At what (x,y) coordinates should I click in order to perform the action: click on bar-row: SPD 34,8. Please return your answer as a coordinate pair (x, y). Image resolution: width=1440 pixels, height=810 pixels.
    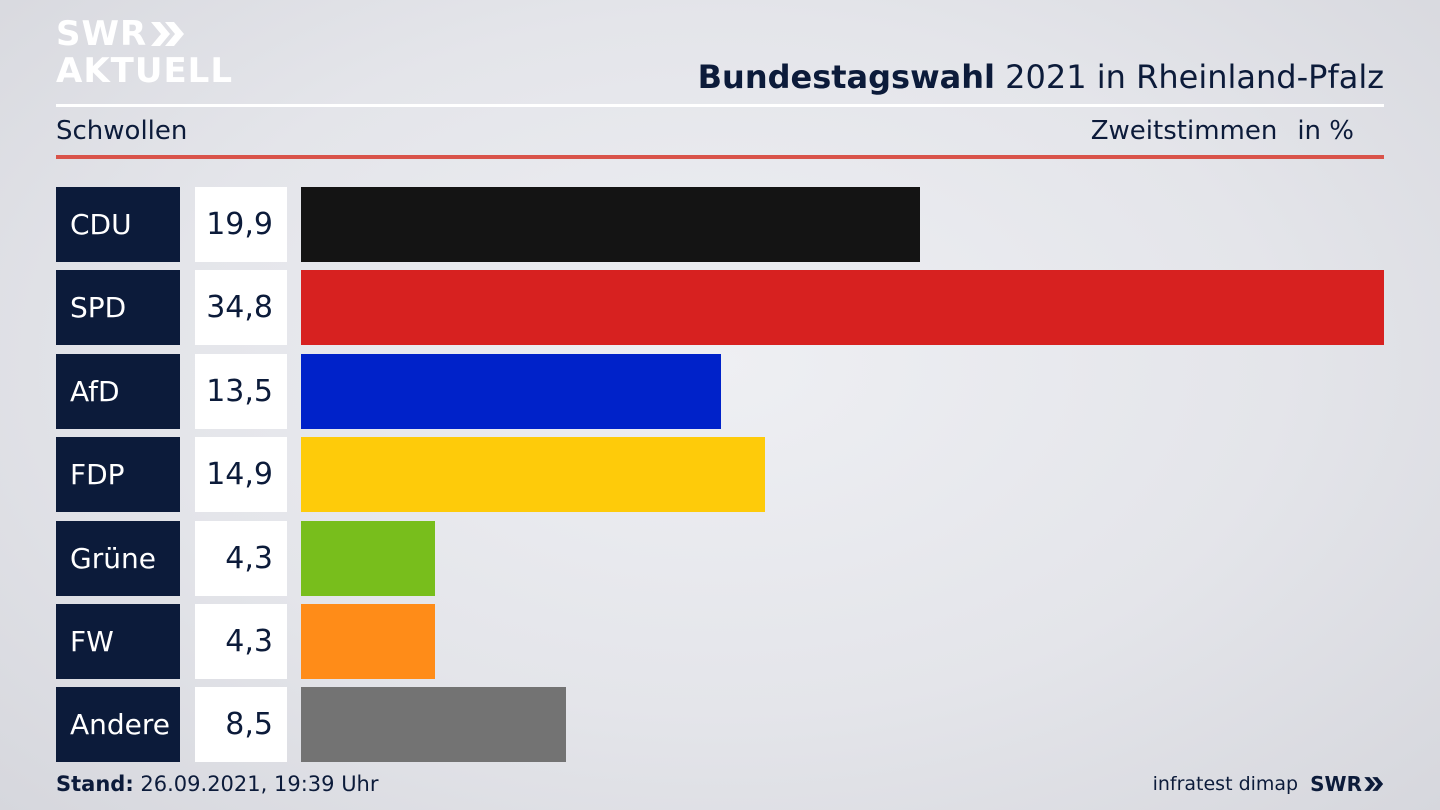
    Looking at the image, I should click on (720, 308).